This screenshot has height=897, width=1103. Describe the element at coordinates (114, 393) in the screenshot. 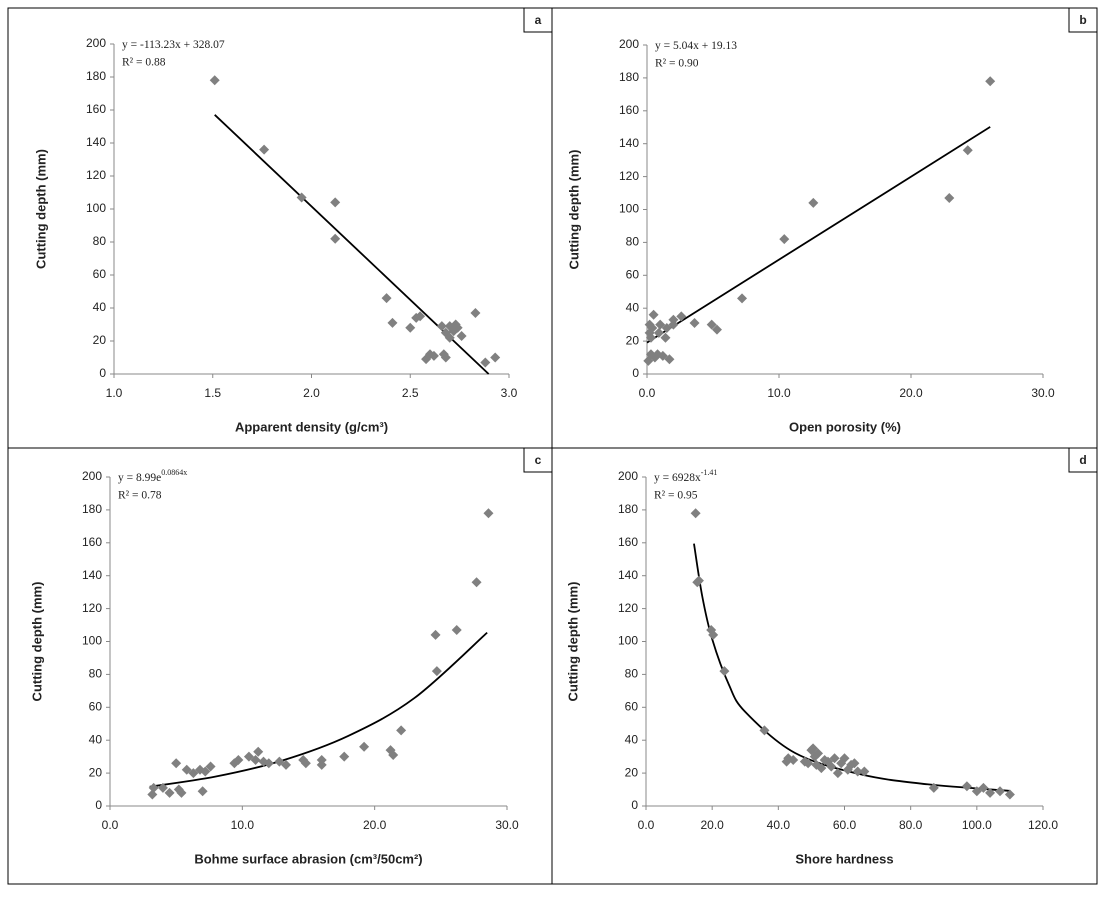

I see `x-tick-label: 1.0` at that location.